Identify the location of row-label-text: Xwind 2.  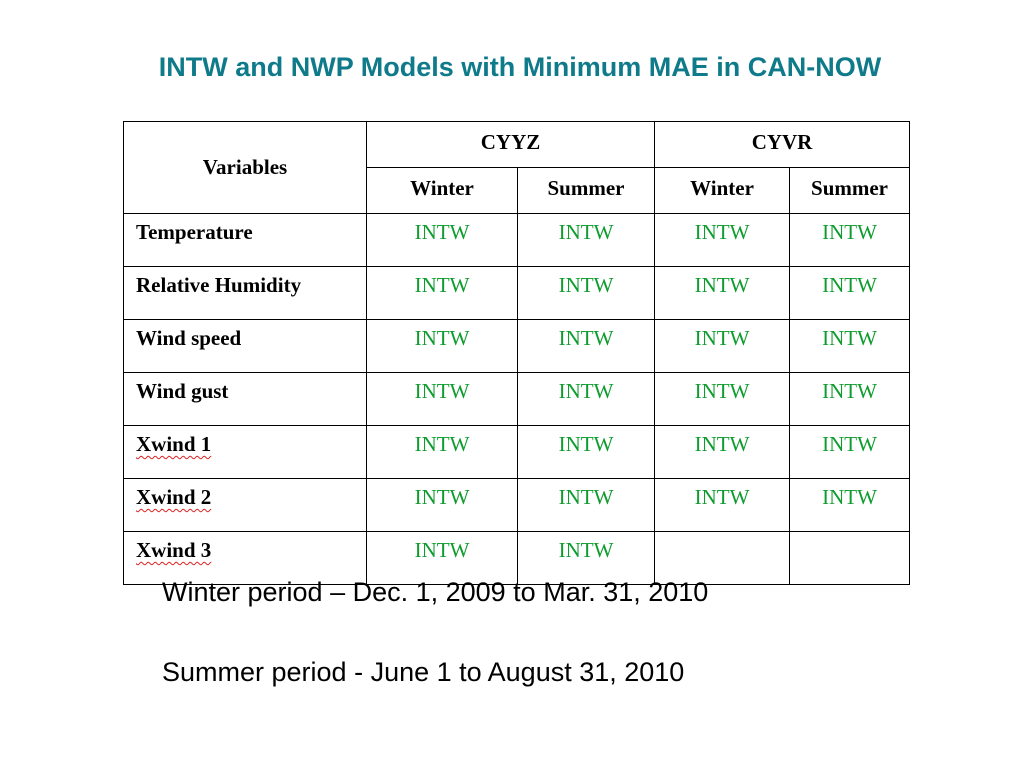
(174, 497).